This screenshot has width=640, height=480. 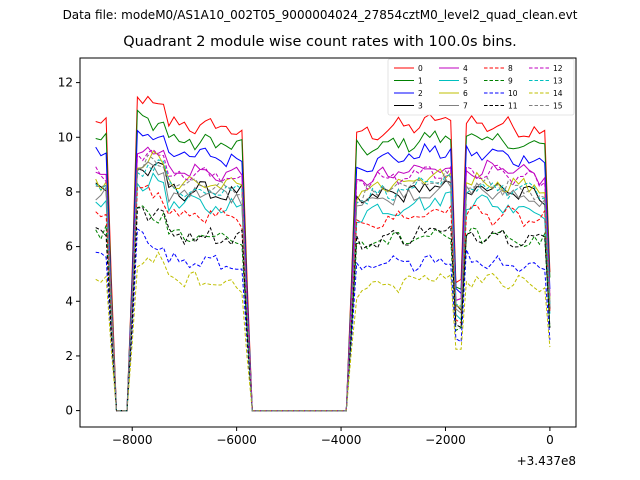 I want to click on legend-label-3: 3, so click(x=420, y=106).